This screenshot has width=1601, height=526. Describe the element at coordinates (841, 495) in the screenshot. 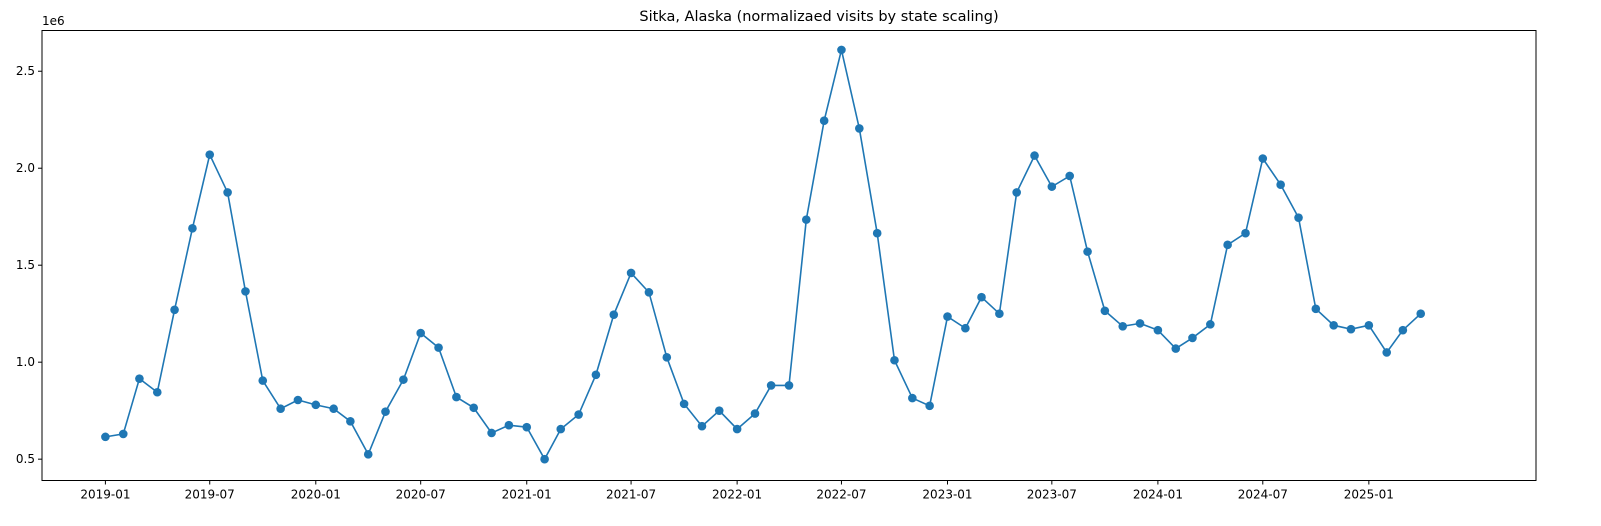

I see `x-tick-label: 2022-07` at that location.